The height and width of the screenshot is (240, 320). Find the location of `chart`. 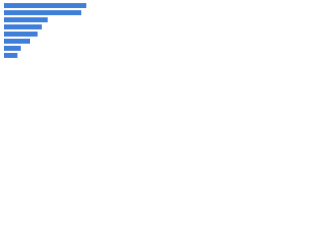

chart is located at coordinates (45, 30).